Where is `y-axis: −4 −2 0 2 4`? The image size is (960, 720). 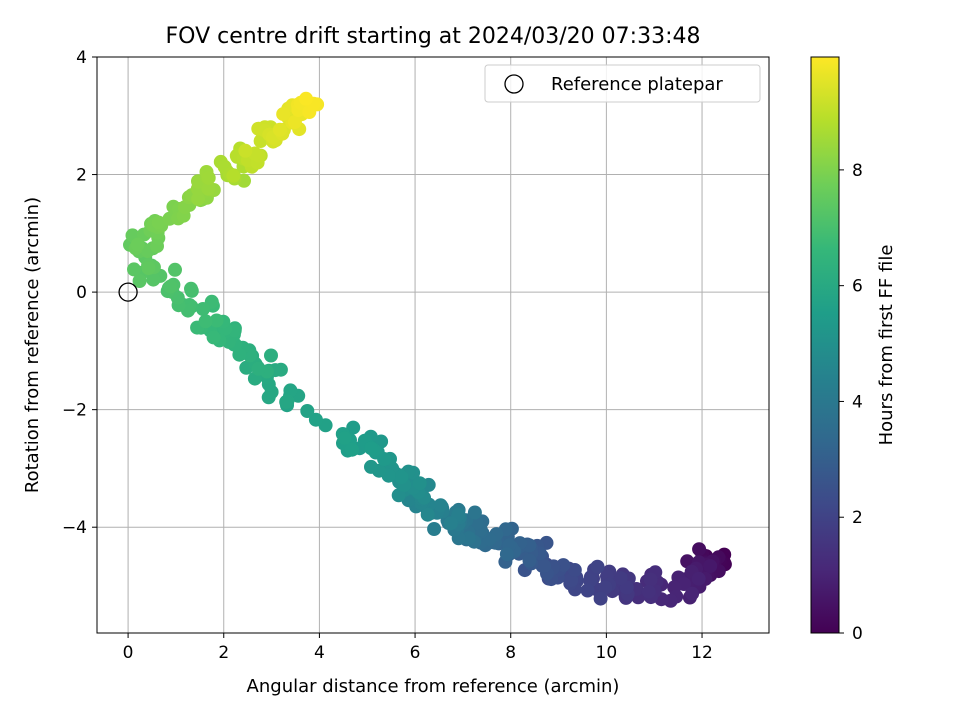
y-axis: −4 −2 0 2 4 is located at coordinates (79, 293).